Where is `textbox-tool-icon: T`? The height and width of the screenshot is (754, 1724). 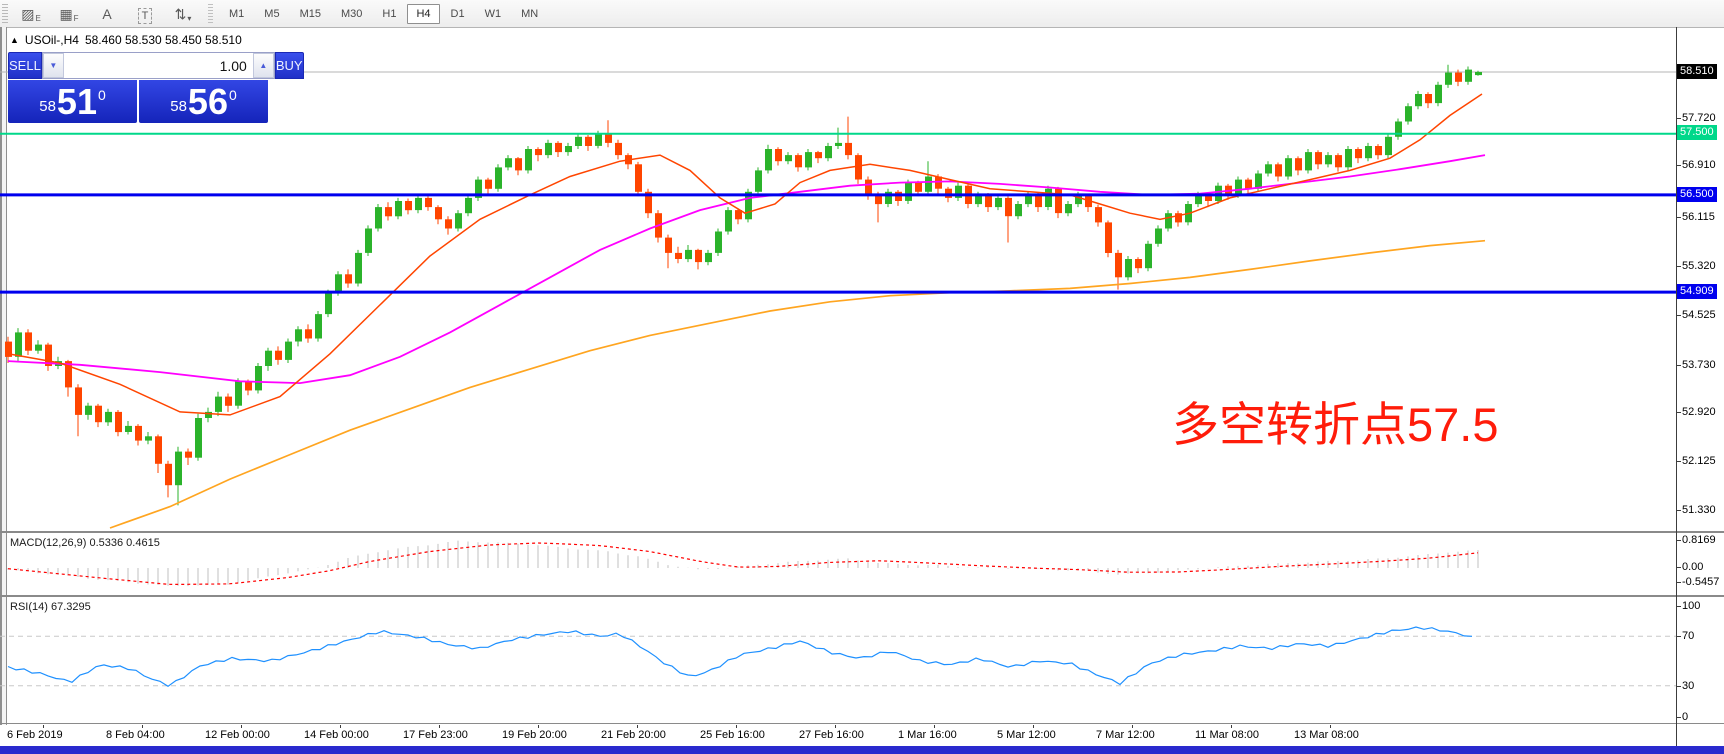 textbox-tool-icon: T is located at coordinates (145, 13).